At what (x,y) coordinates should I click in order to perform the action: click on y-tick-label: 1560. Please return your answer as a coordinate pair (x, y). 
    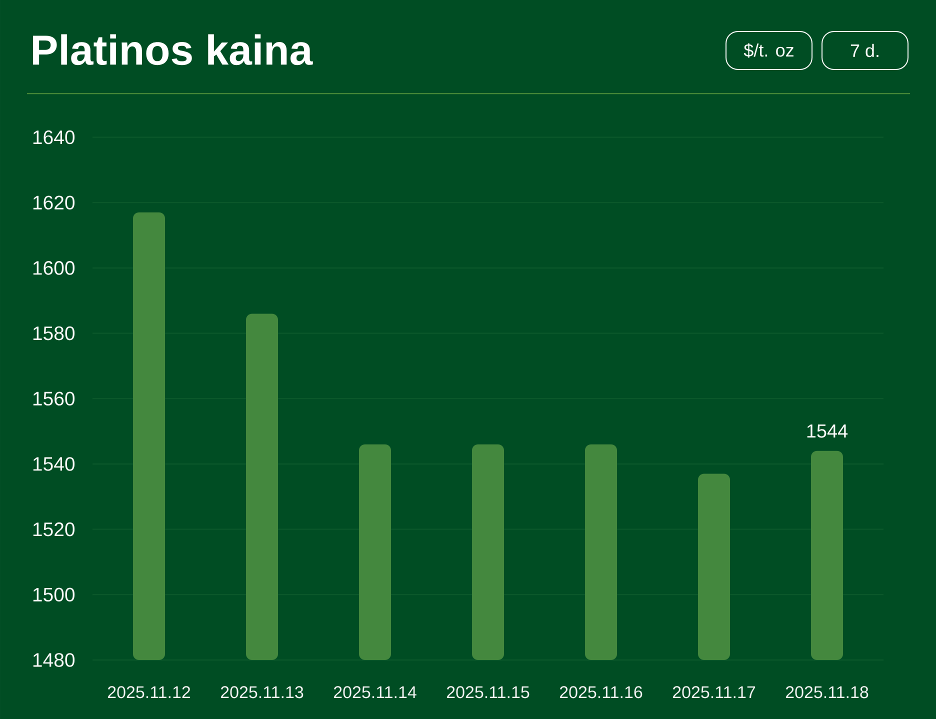
    Looking at the image, I should click on (54, 399).